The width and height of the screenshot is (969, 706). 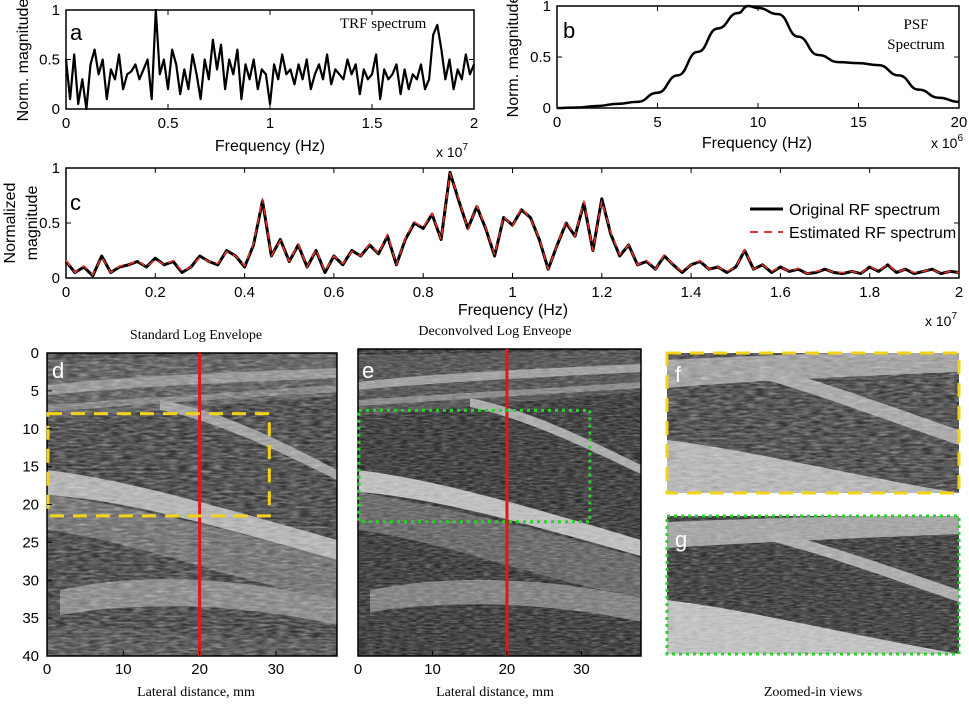 I want to click on panel-b-title-line-1: PSF, so click(x=915, y=25).